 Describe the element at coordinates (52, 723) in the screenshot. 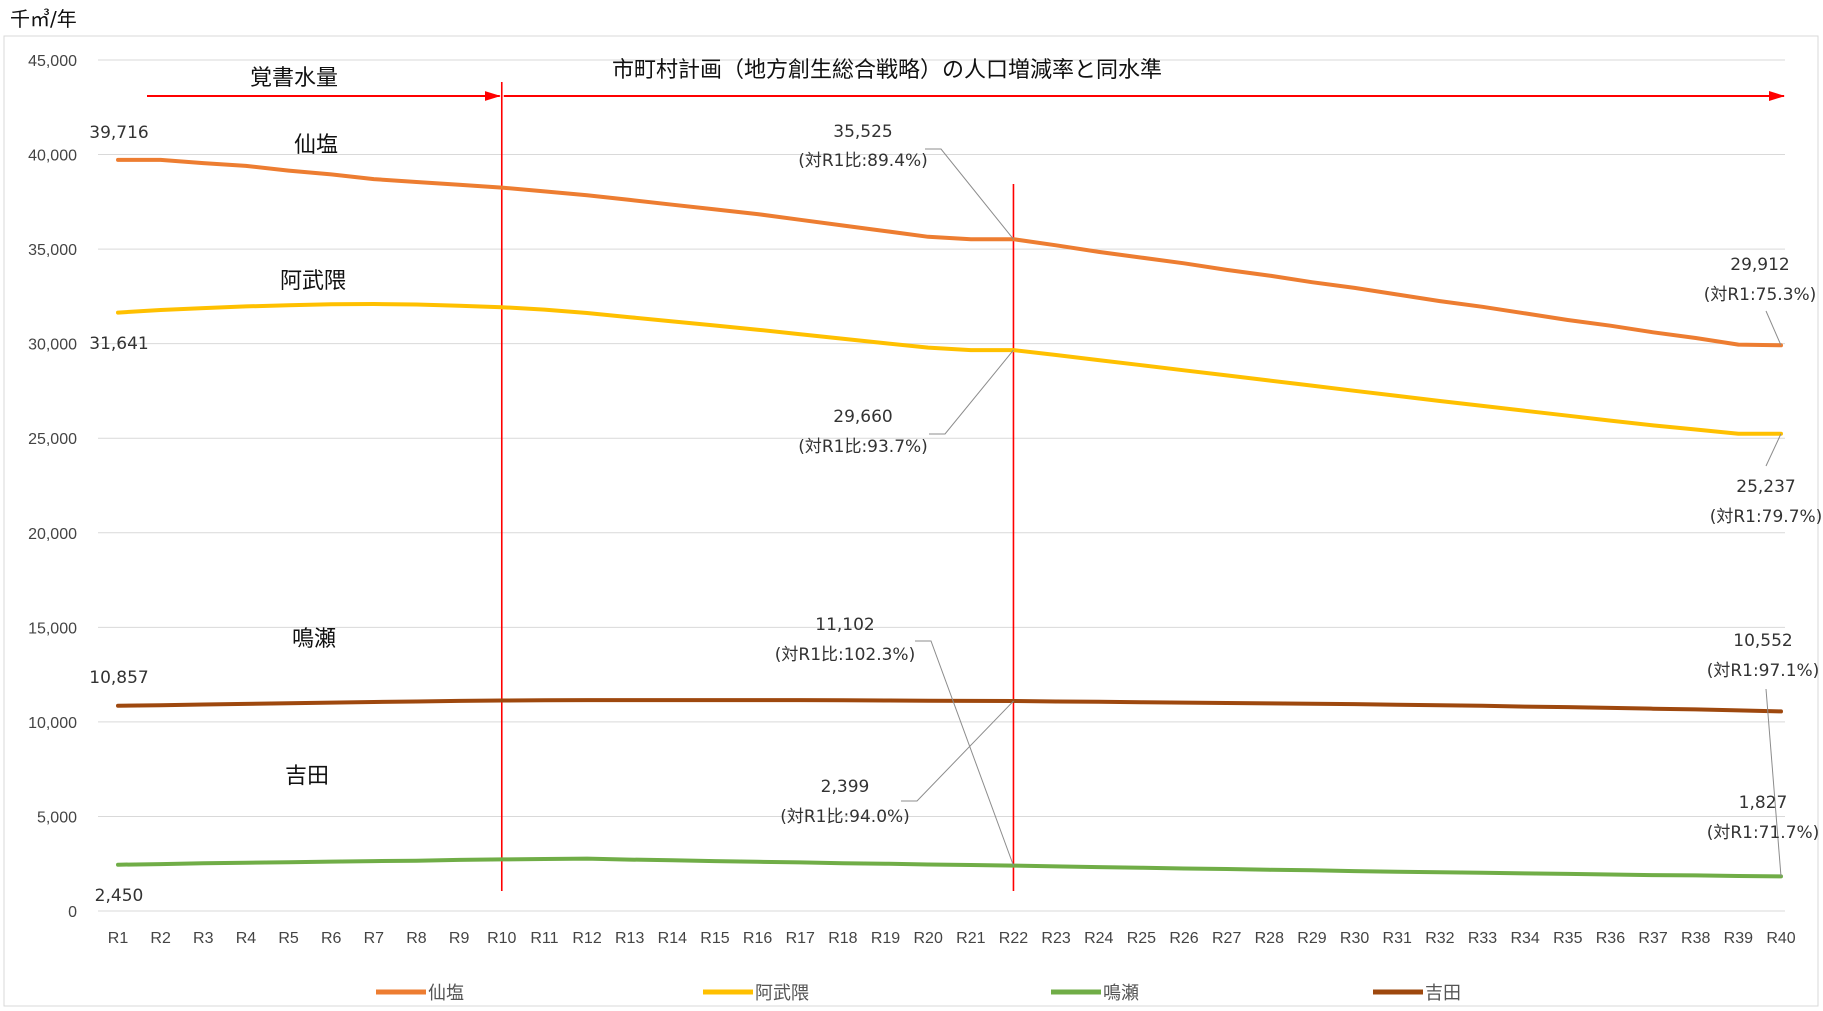

I see `y-tick-label: 10,000` at that location.